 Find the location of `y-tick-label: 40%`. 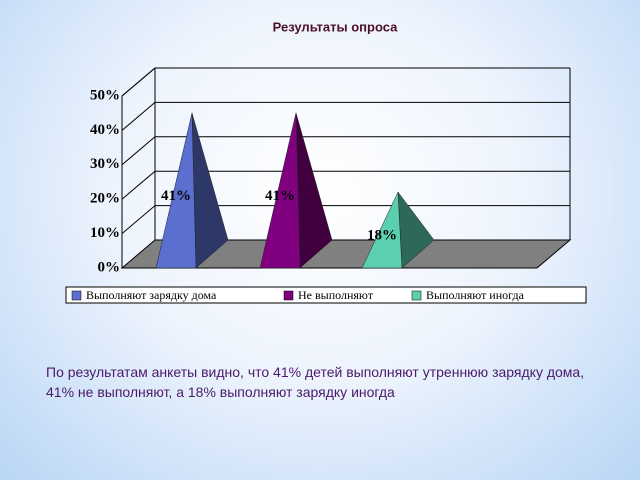

y-tick-label: 40% is located at coordinates (105, 130).